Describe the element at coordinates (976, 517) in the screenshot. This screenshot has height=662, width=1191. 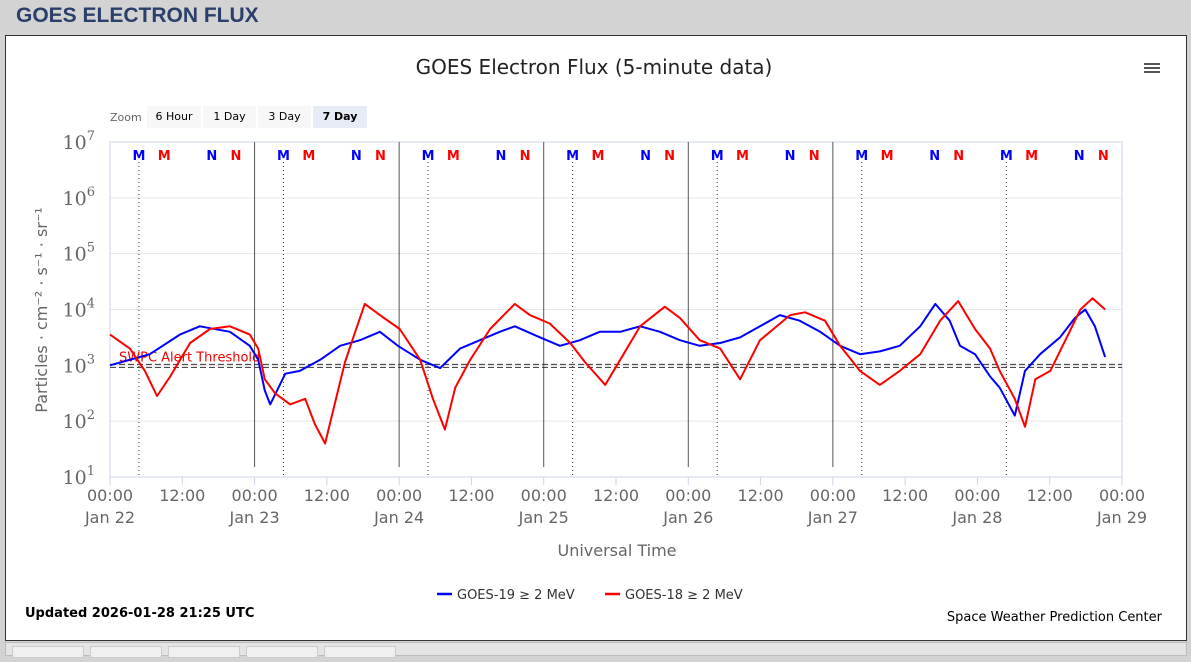
I see `x-tick-date: Jan 28` at that location.